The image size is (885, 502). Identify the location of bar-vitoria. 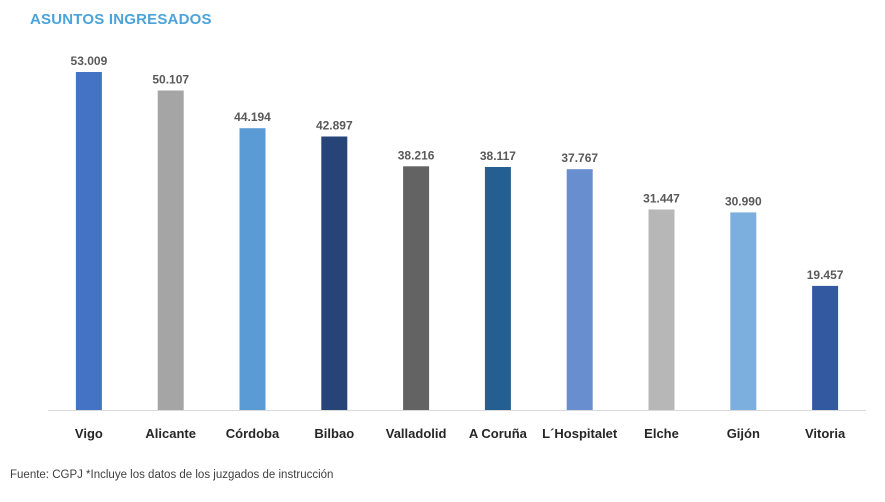
(825, 347).